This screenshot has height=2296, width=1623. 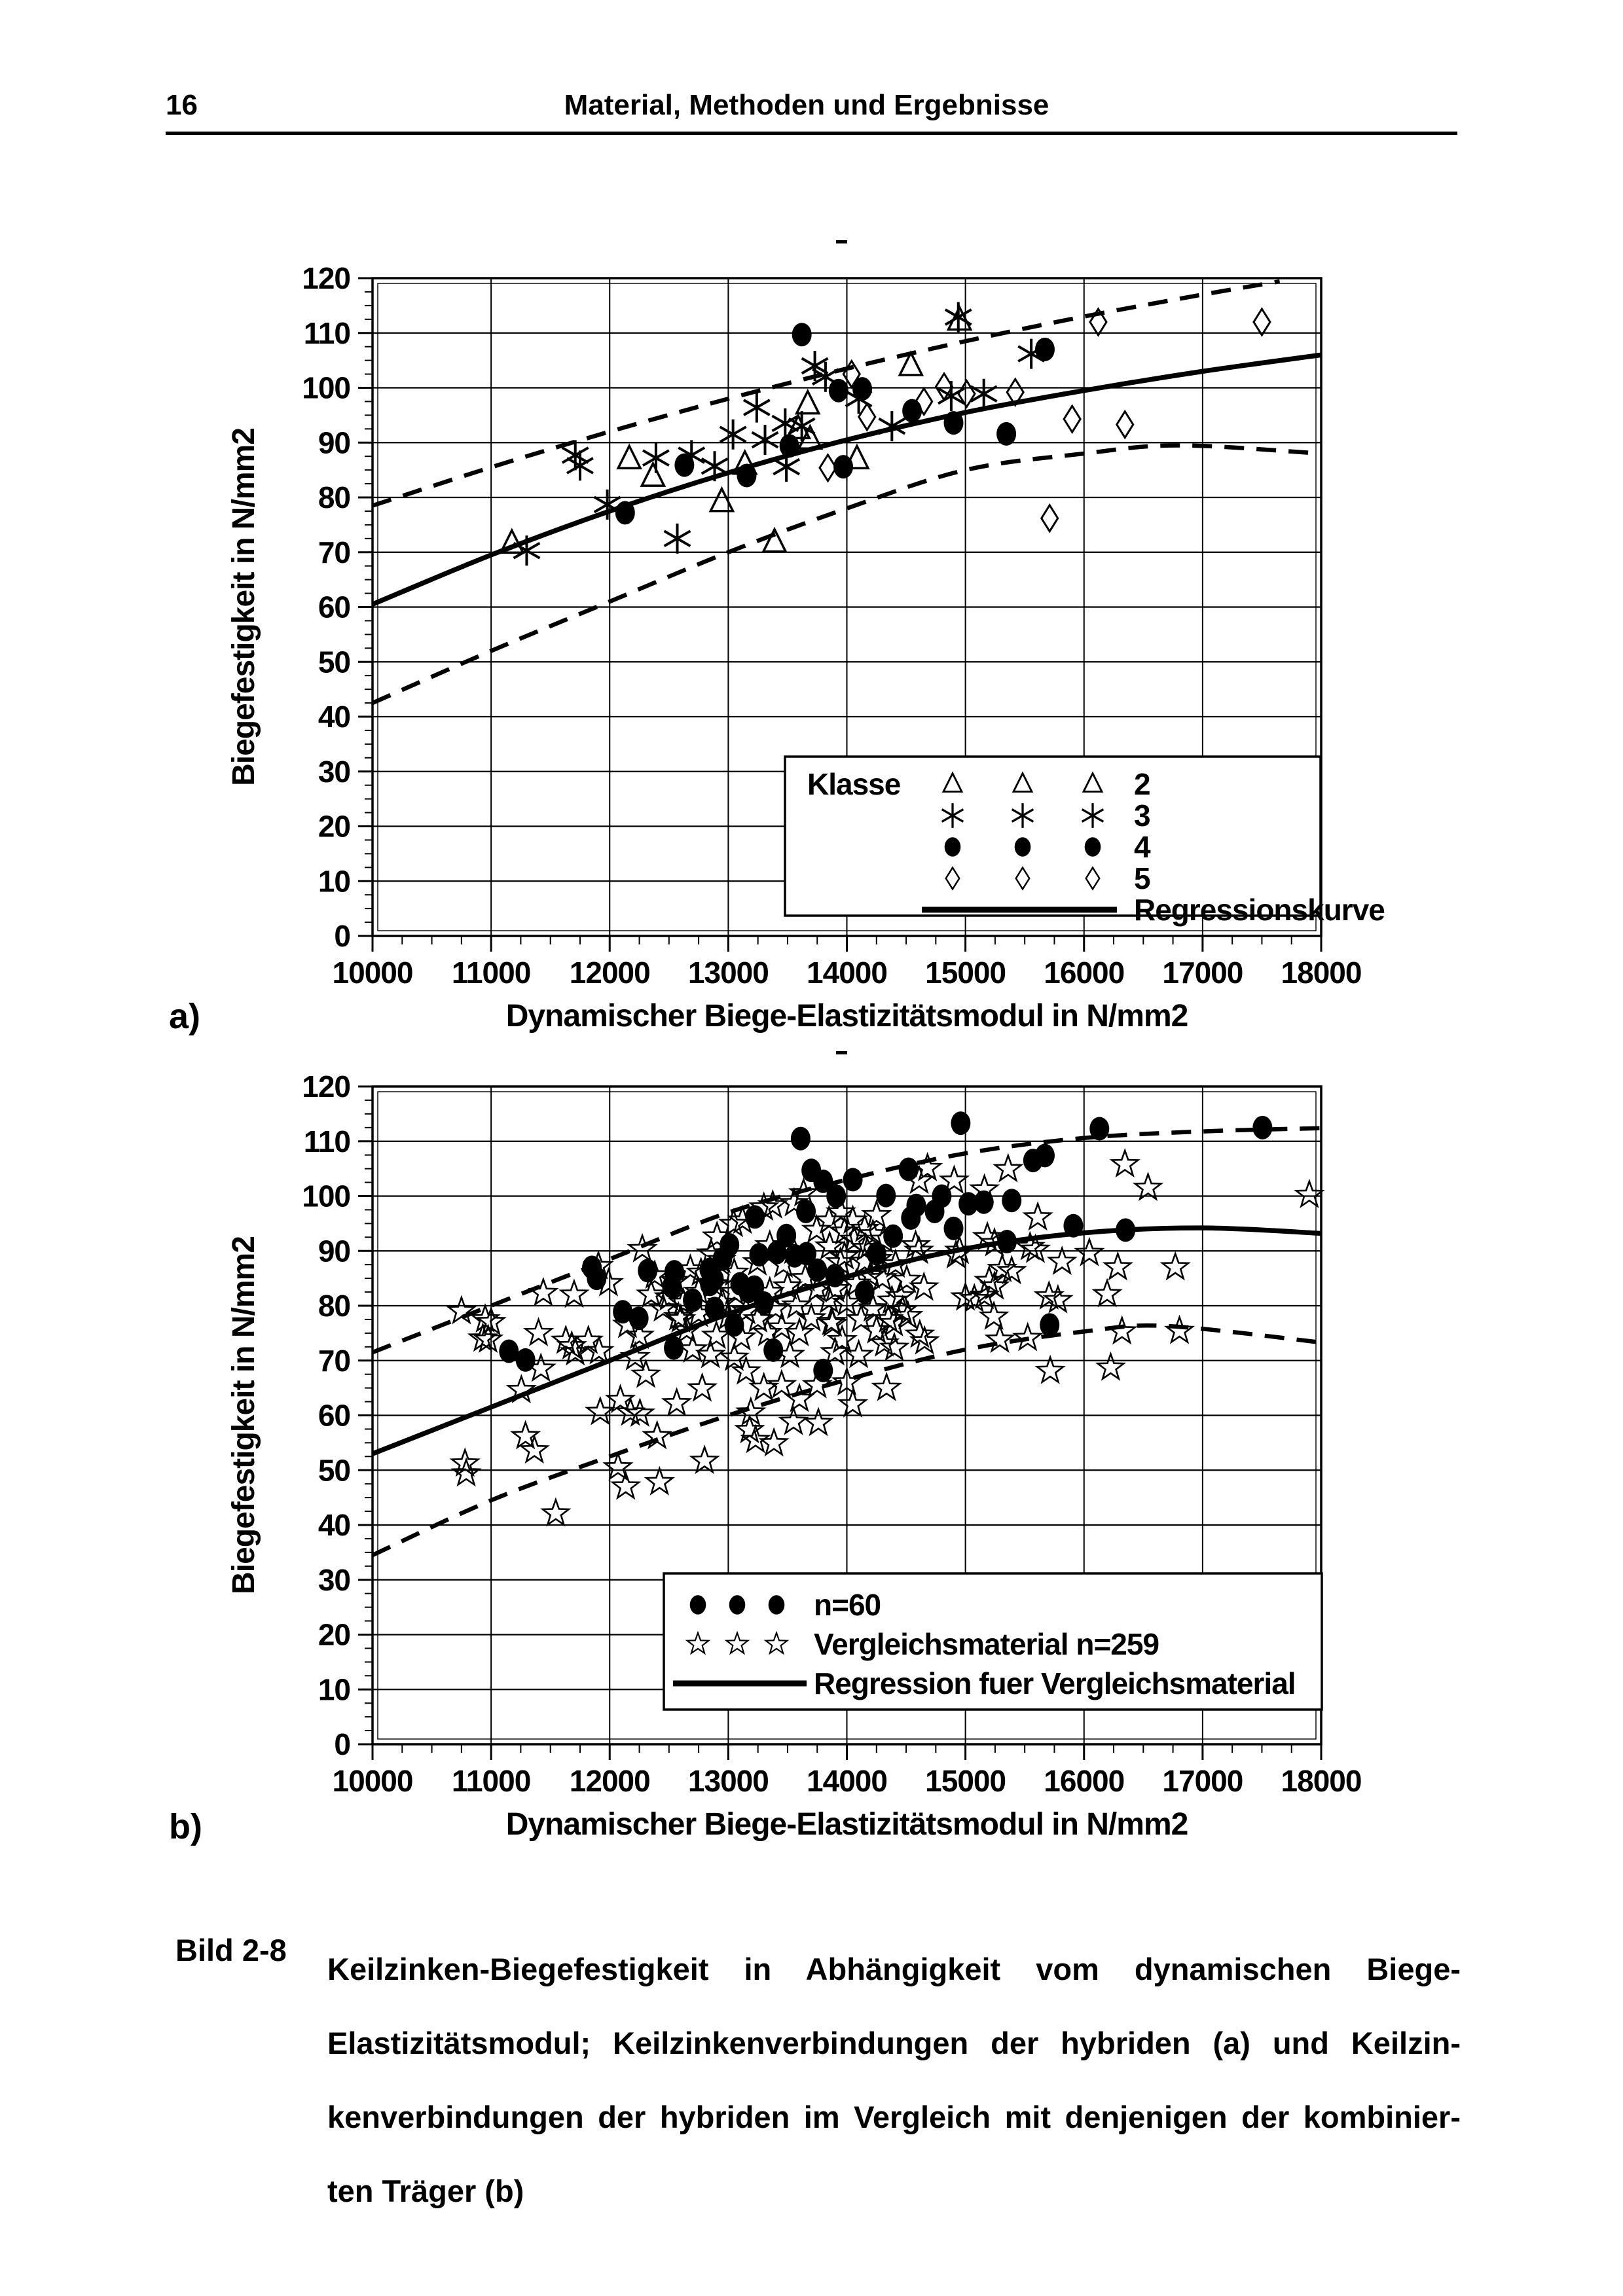 I want to click on x-tick-label: 13000, so click(x=728, y=1781).